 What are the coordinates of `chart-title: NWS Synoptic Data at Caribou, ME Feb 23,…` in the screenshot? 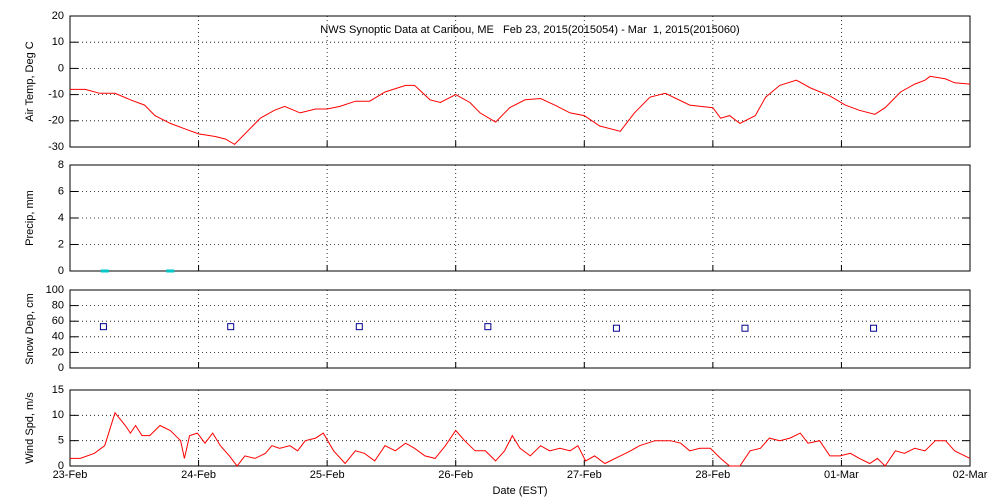 It's located at (529, 30).